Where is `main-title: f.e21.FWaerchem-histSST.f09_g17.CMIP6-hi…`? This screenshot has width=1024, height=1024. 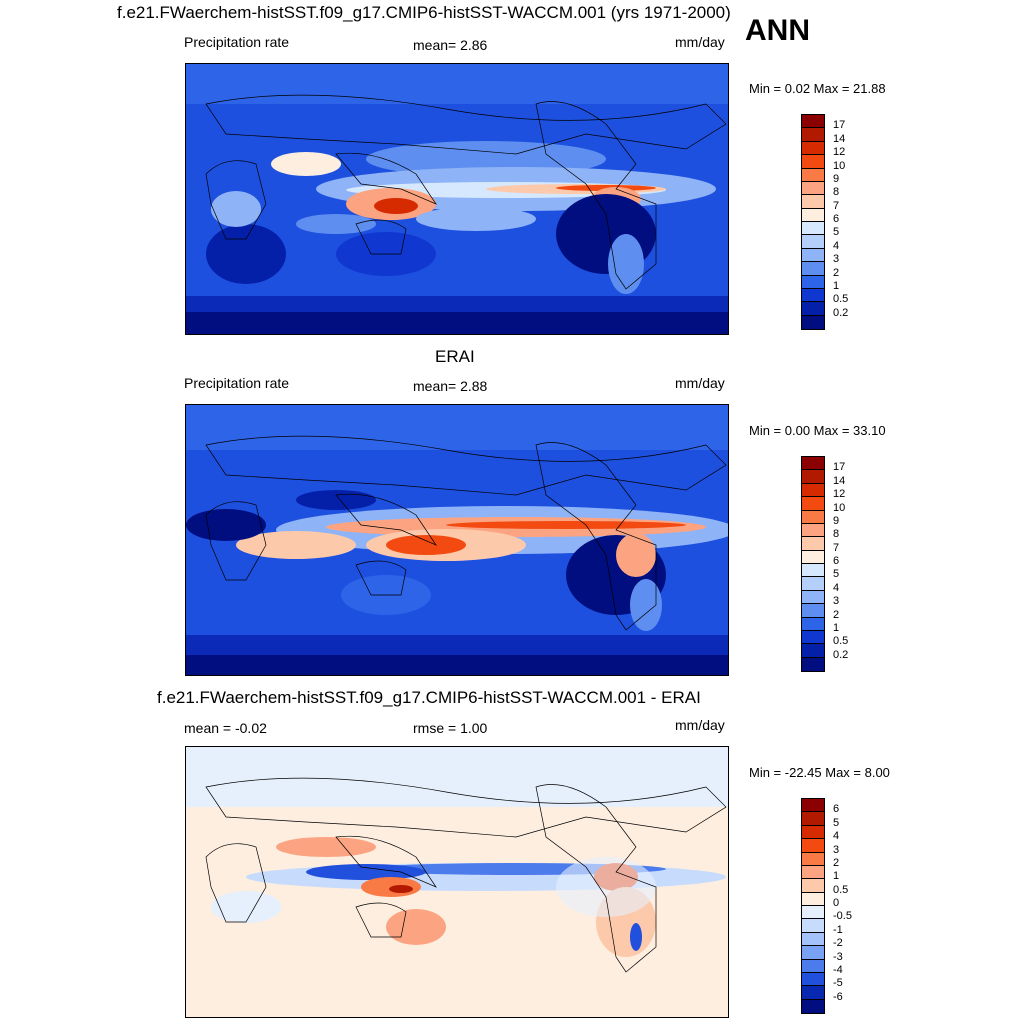
main-title: f.e21.FWaerchem-histSST.f09_g17.CMIP6-hi… is located at coordinates (424, 12).